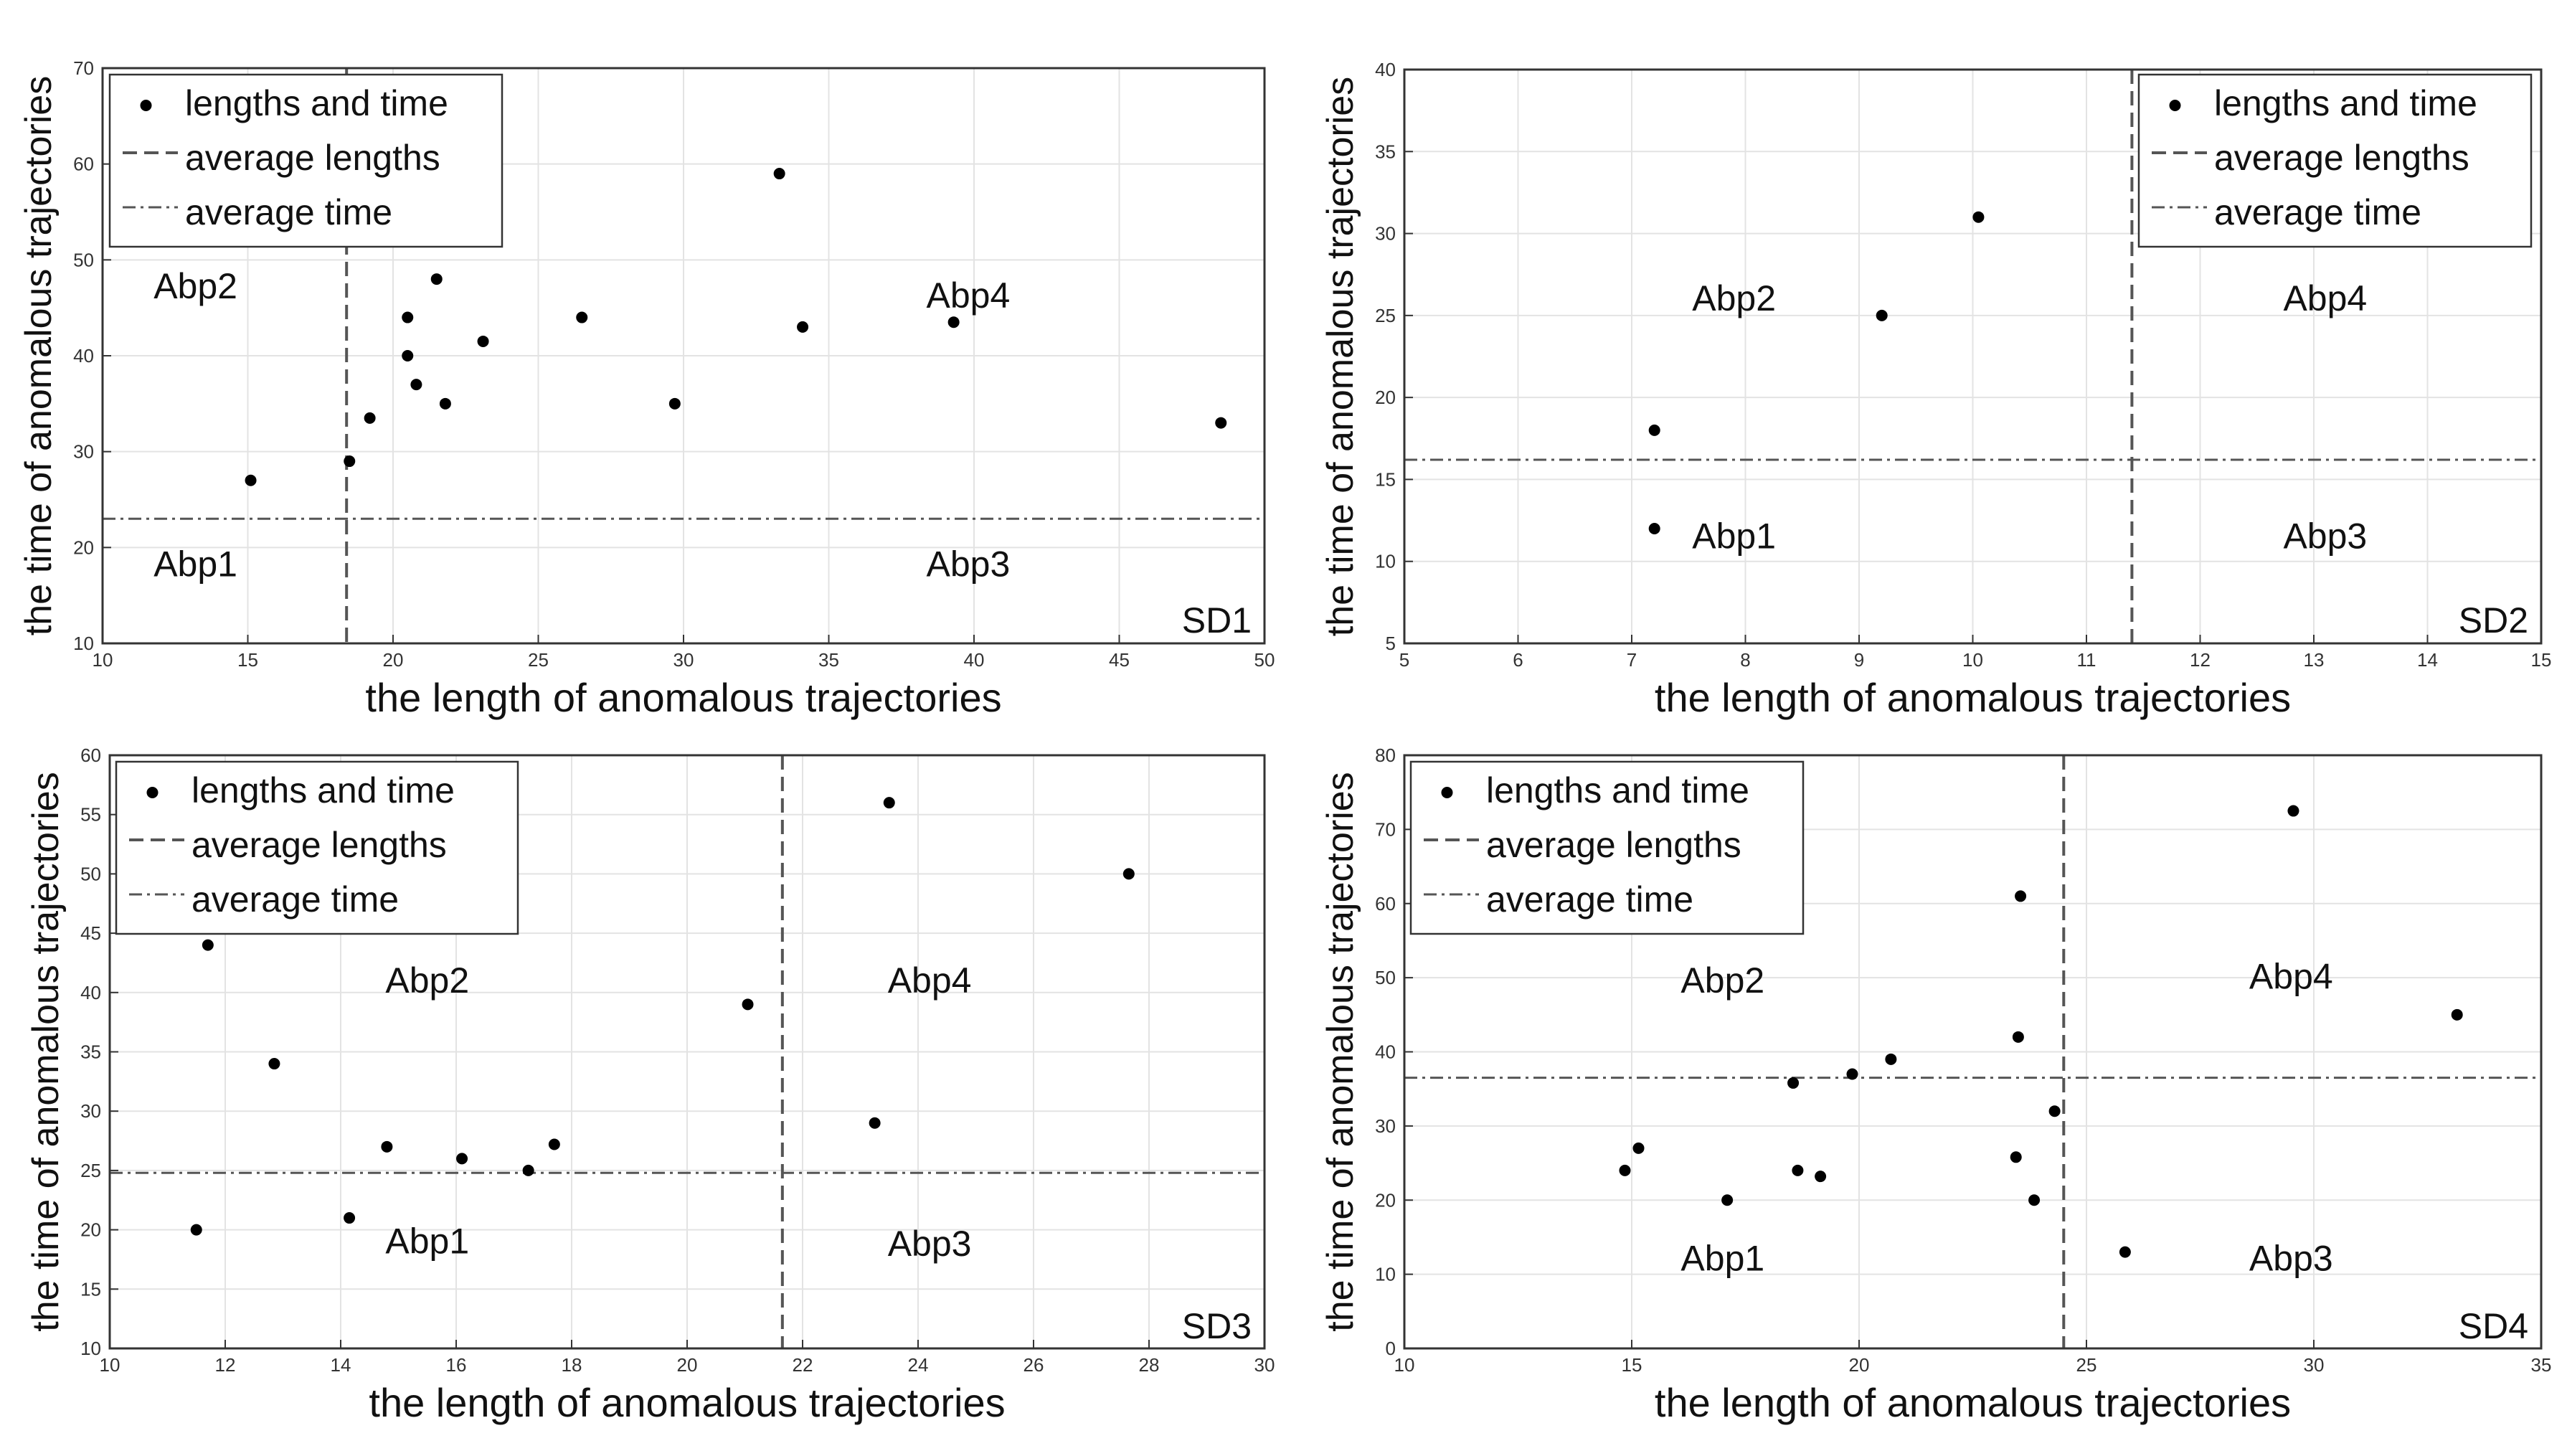 Image resolution: width=2567 pixels, height=1456 pixels. What do you see at coordinates (1391, 643) in the screenshot?
I see `y-tick-label: 5` at bounding box center [1391, 643].